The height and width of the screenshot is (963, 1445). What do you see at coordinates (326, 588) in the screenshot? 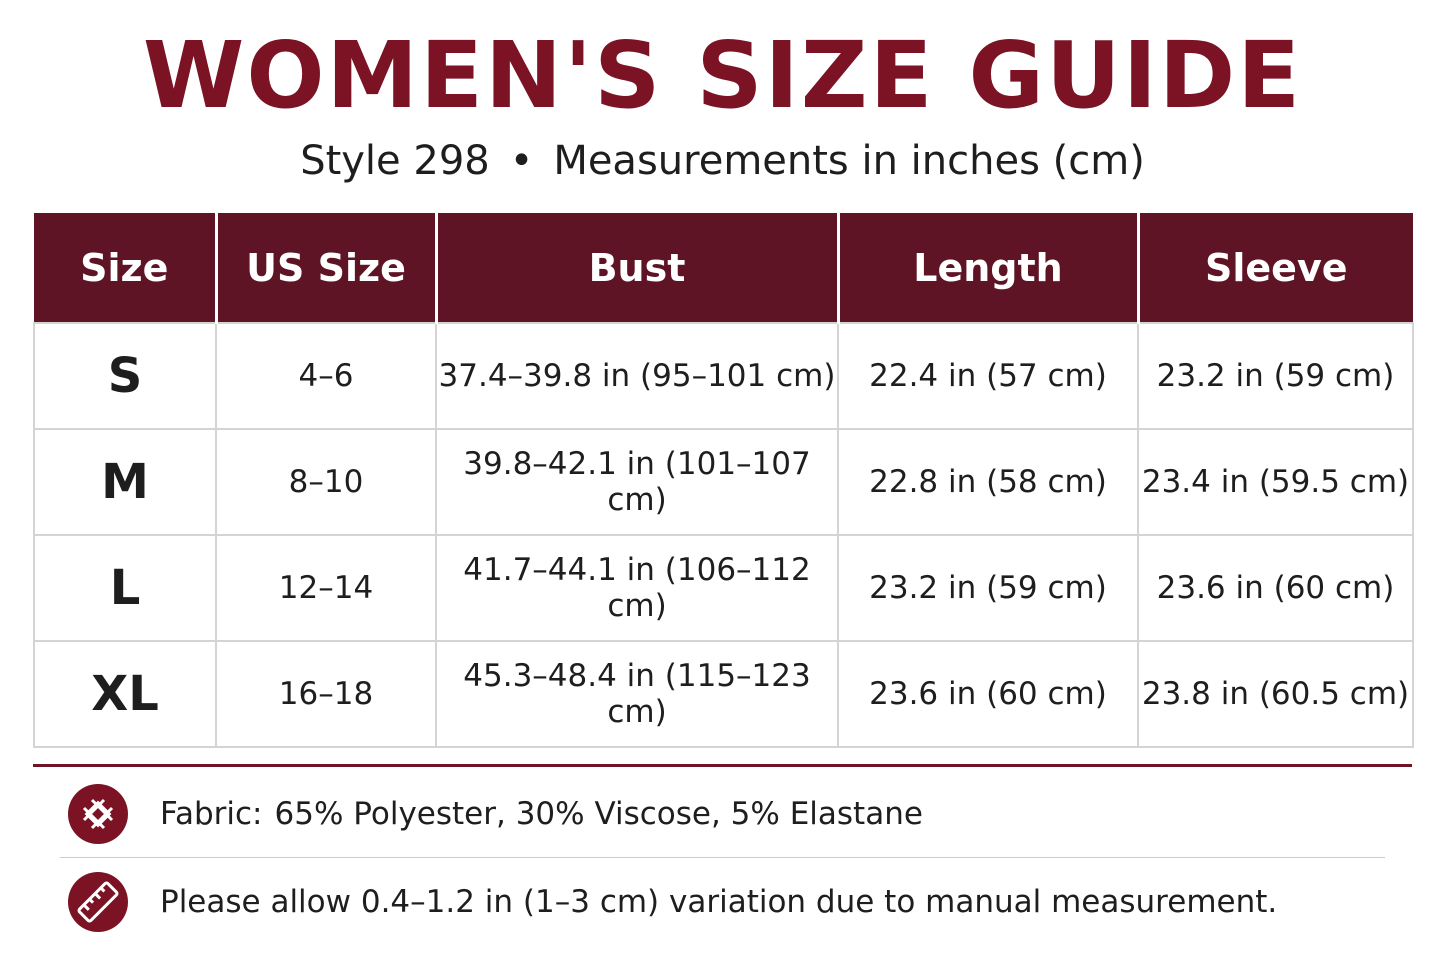
I see `table-cell: 12–14` at bounding box center [326, 588].